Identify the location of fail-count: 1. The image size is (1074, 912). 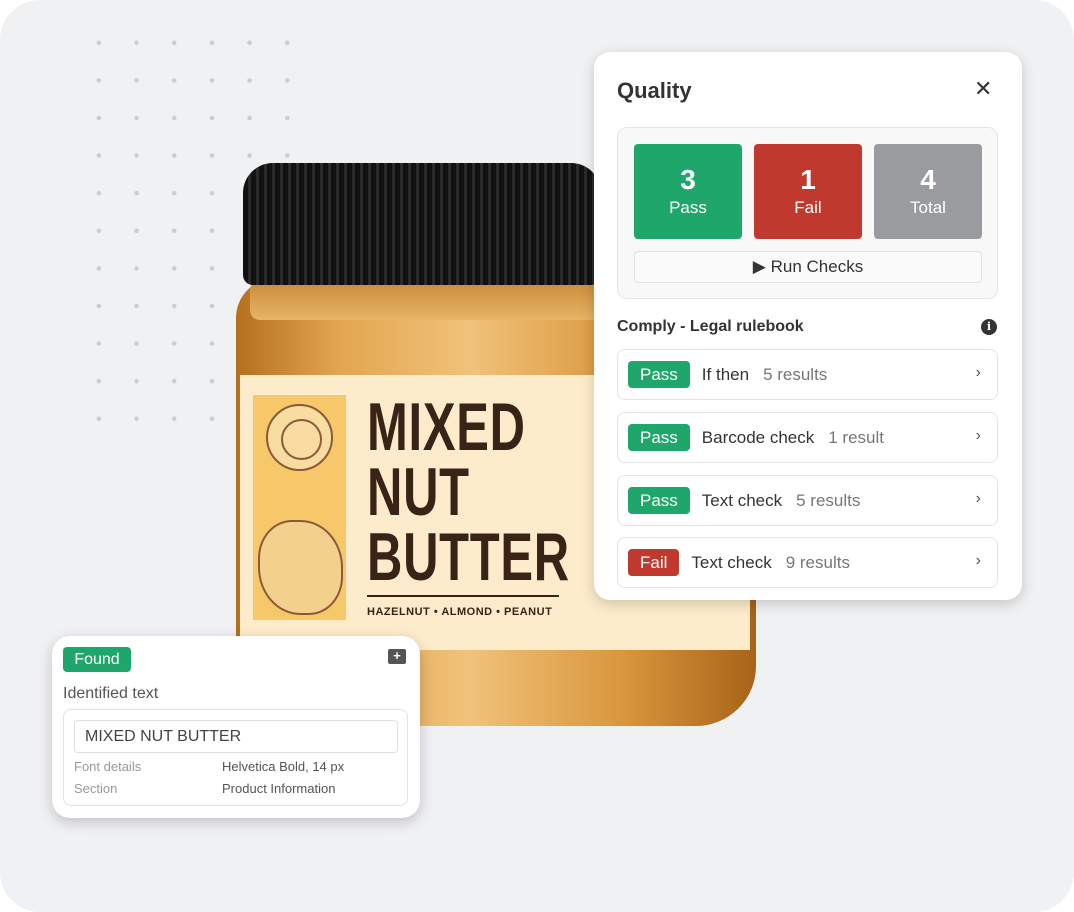
(808, 179).